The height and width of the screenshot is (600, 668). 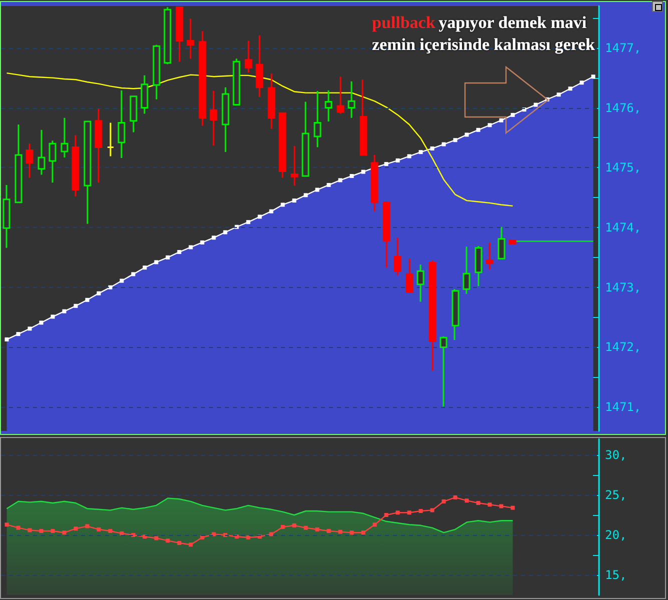 What do you see at coordinates (623, 407) in the screenshot?
I see `y-tick-label: 1471,` at bounding box center [623, 407].